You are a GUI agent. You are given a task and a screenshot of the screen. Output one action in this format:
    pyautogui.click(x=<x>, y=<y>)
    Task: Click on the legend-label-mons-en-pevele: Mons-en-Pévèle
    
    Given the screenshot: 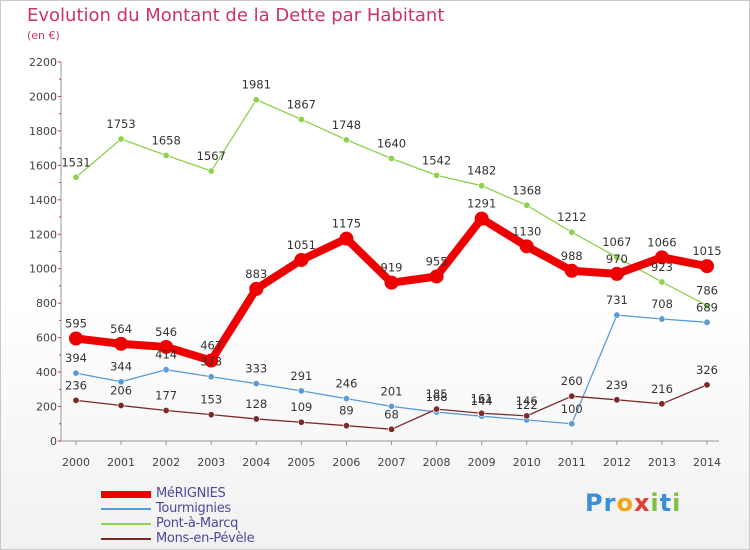 What is the action you would take?
    pyautogui.click(x=205, y=538)
    